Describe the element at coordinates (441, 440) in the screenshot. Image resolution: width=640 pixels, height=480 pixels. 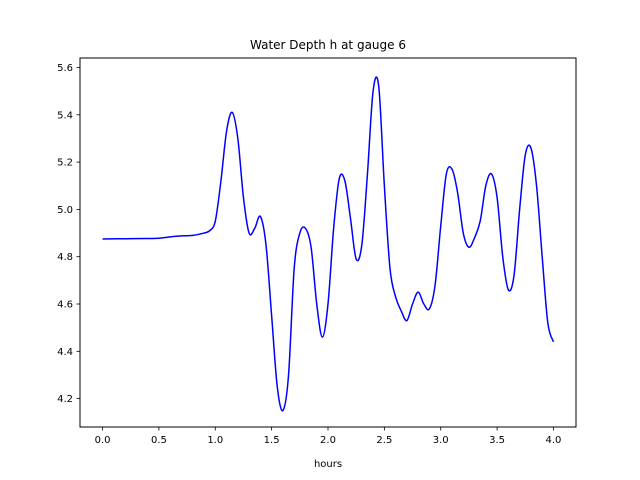
I see `x-tick-label: 3.0` at that location.